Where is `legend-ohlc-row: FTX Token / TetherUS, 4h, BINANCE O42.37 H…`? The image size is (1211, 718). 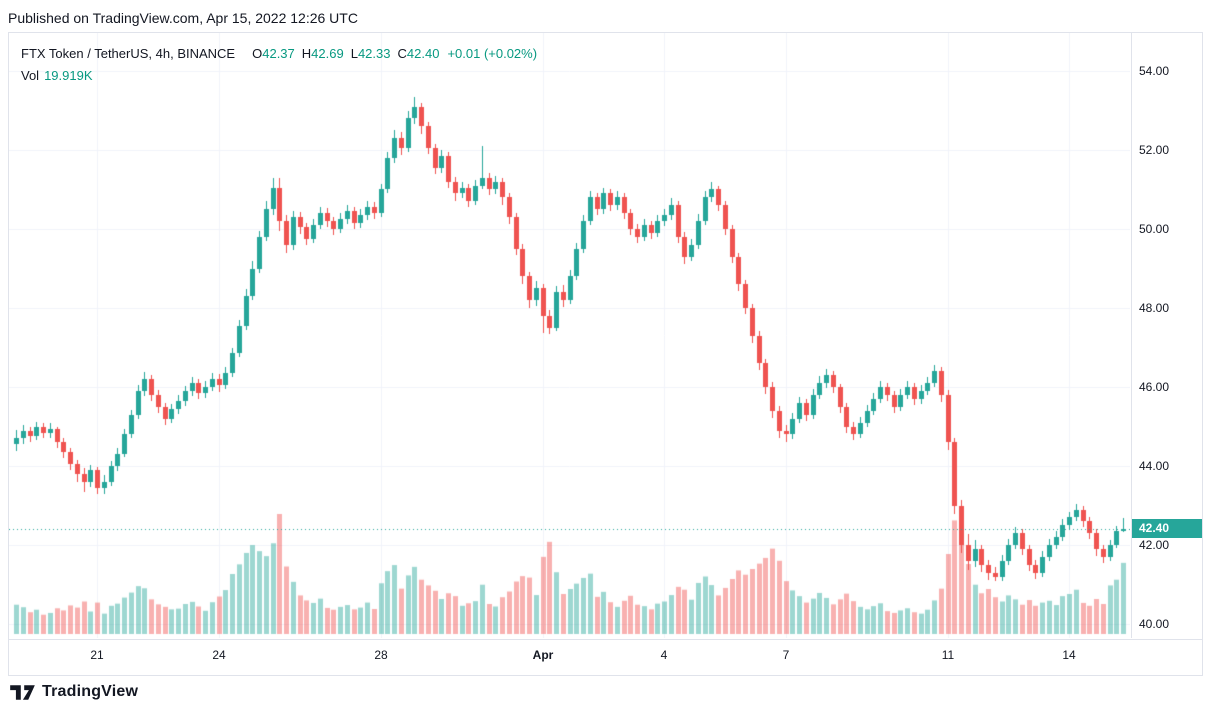 legend-ohlc-row: FTX Token / TetherUS, 4h, BINANCE O42.37 H… is located at coordinates (279, 54).